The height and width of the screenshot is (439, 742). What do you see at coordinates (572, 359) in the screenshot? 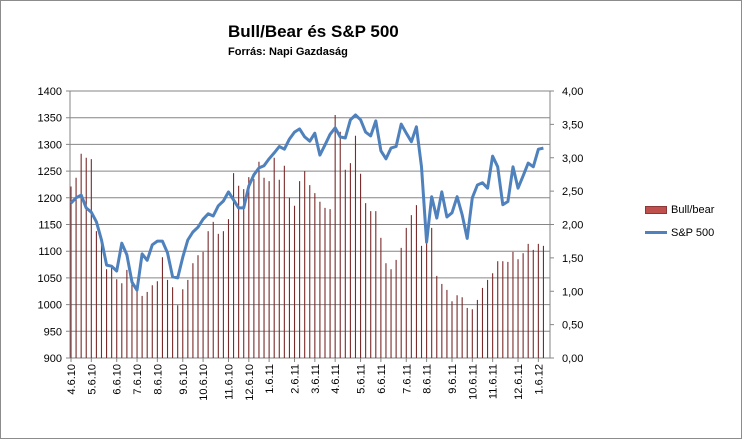
I see `right-axis-tick-label: 0,00` at bounding box center [572, 359].